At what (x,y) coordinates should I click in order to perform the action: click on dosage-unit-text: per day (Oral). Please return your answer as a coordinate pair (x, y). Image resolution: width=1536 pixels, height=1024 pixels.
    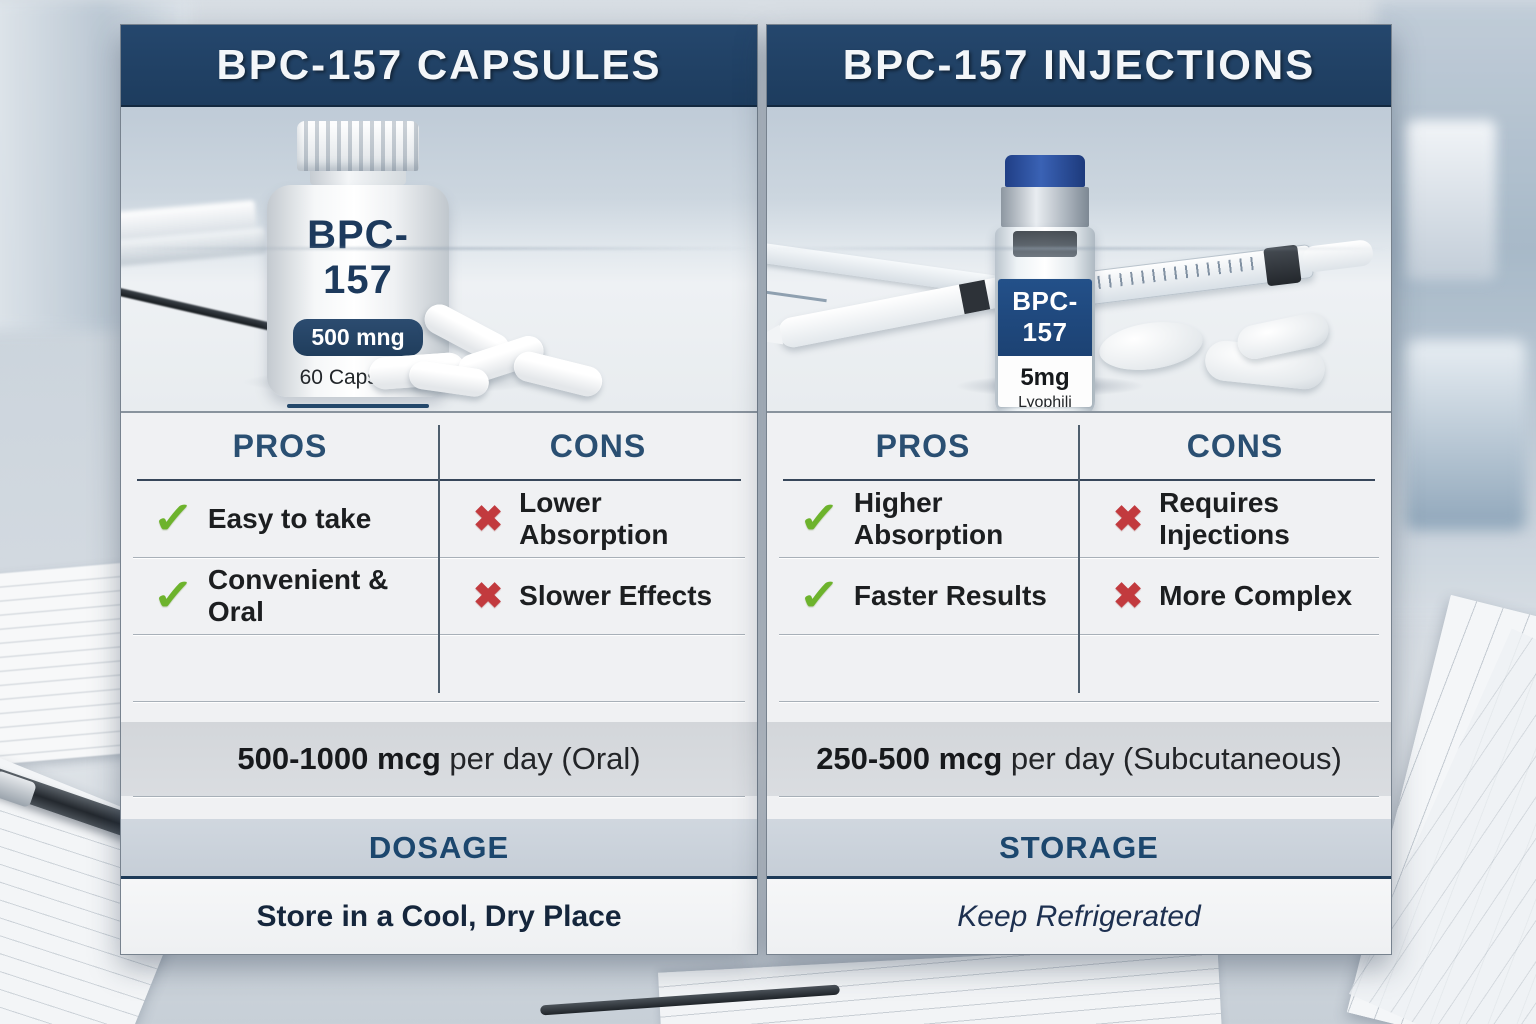
    Looking at the image, I should click on (540, 758).